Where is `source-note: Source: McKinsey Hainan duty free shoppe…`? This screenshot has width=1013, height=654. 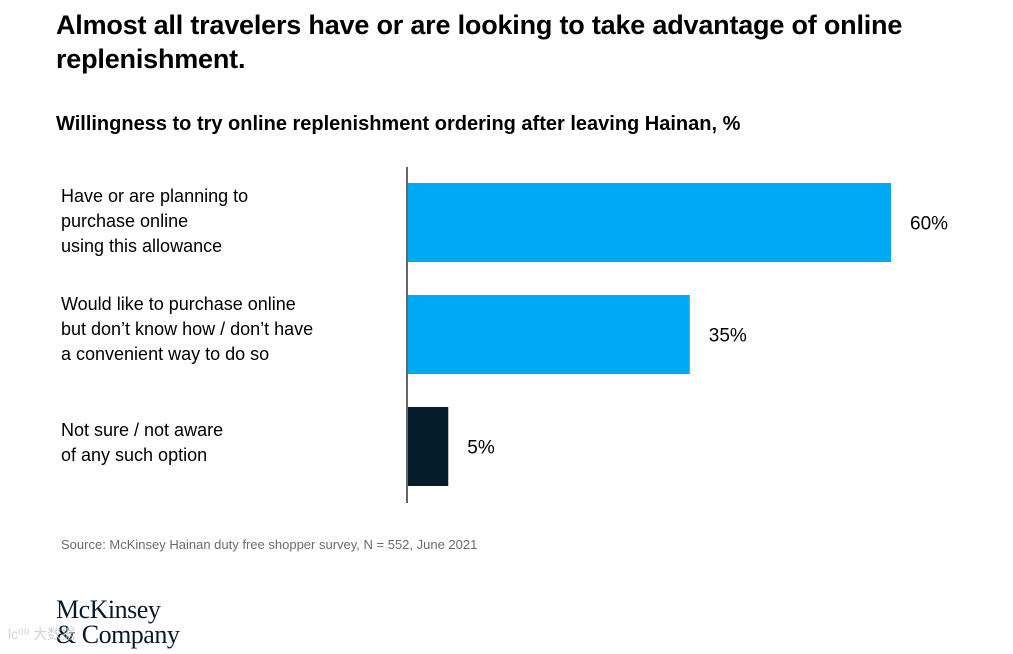 source-note: Source: McKinsey Hainan duty free shoppe… is located at coordinates (269, 544).